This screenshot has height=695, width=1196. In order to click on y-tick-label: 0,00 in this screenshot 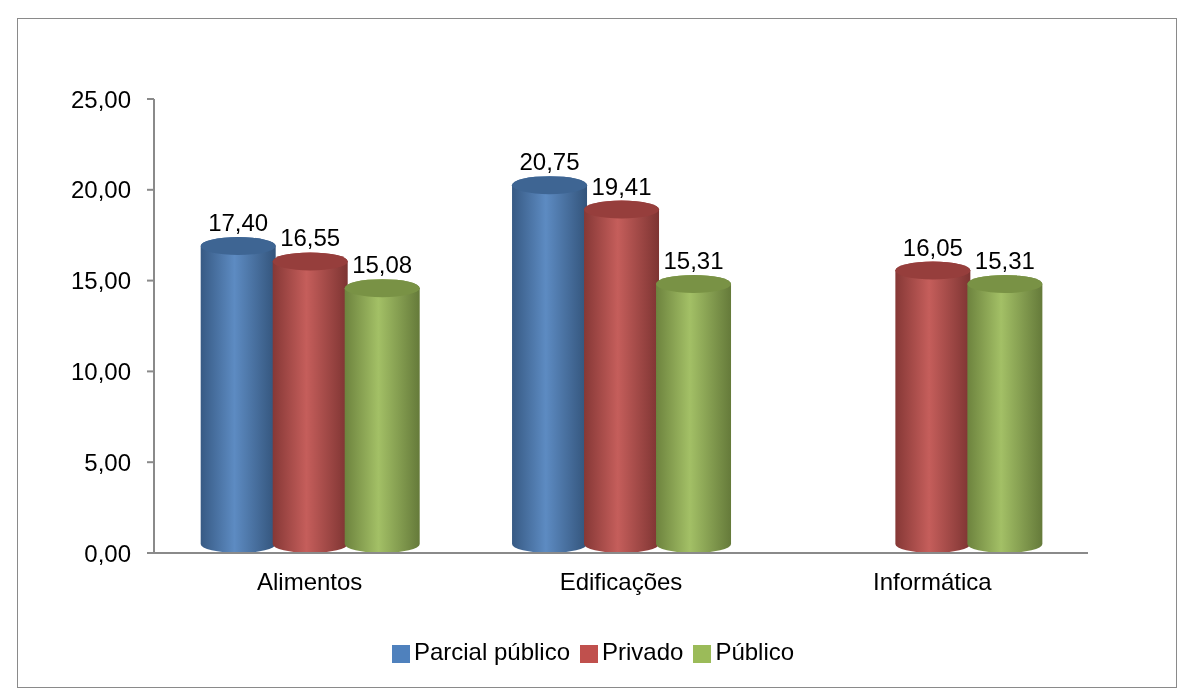, I will do `click(107, 553)`.